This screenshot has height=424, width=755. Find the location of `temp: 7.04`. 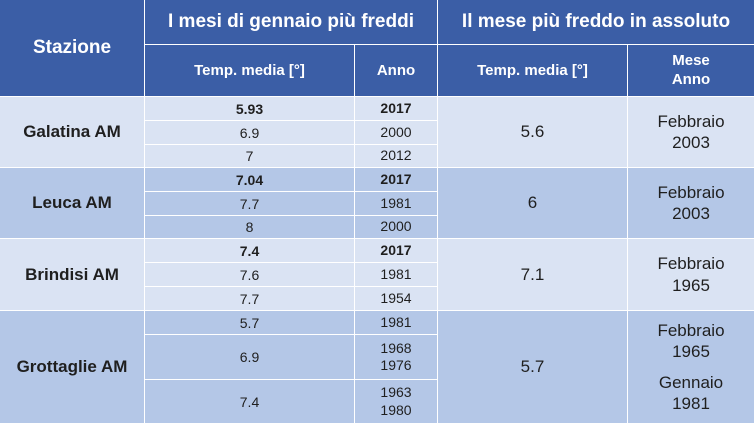

temp: 7.04 is located at coordinates (250, 180).